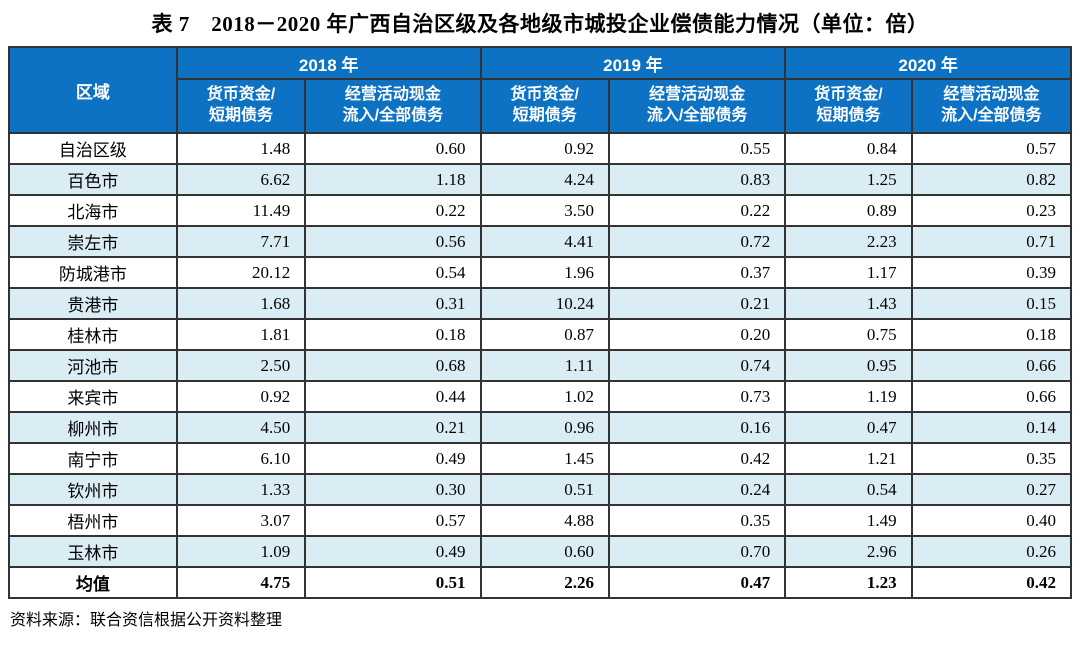 The width and height of the screenshot is (1080, 664). Describe the element at coordinates (544, 106) in the screenshot. I see `column-header-2019-cash-to-short-debt: 货币资金/ 短期债务` at that location.